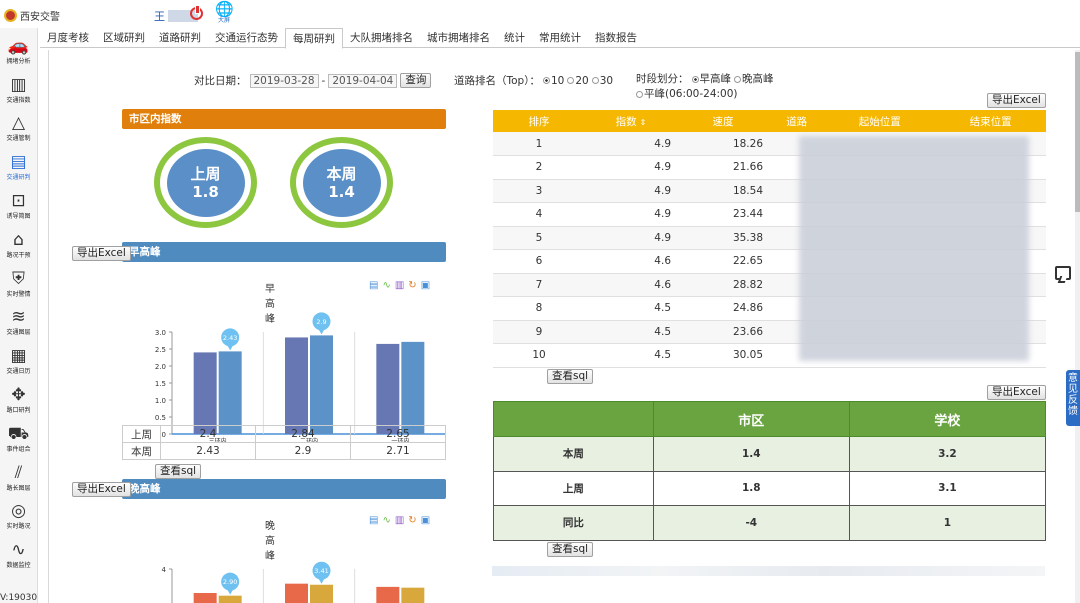 This screenshot has height=603, width=1080. I want to click on sidebar-item-13: ∿ 数据监控, so click(18, 551).